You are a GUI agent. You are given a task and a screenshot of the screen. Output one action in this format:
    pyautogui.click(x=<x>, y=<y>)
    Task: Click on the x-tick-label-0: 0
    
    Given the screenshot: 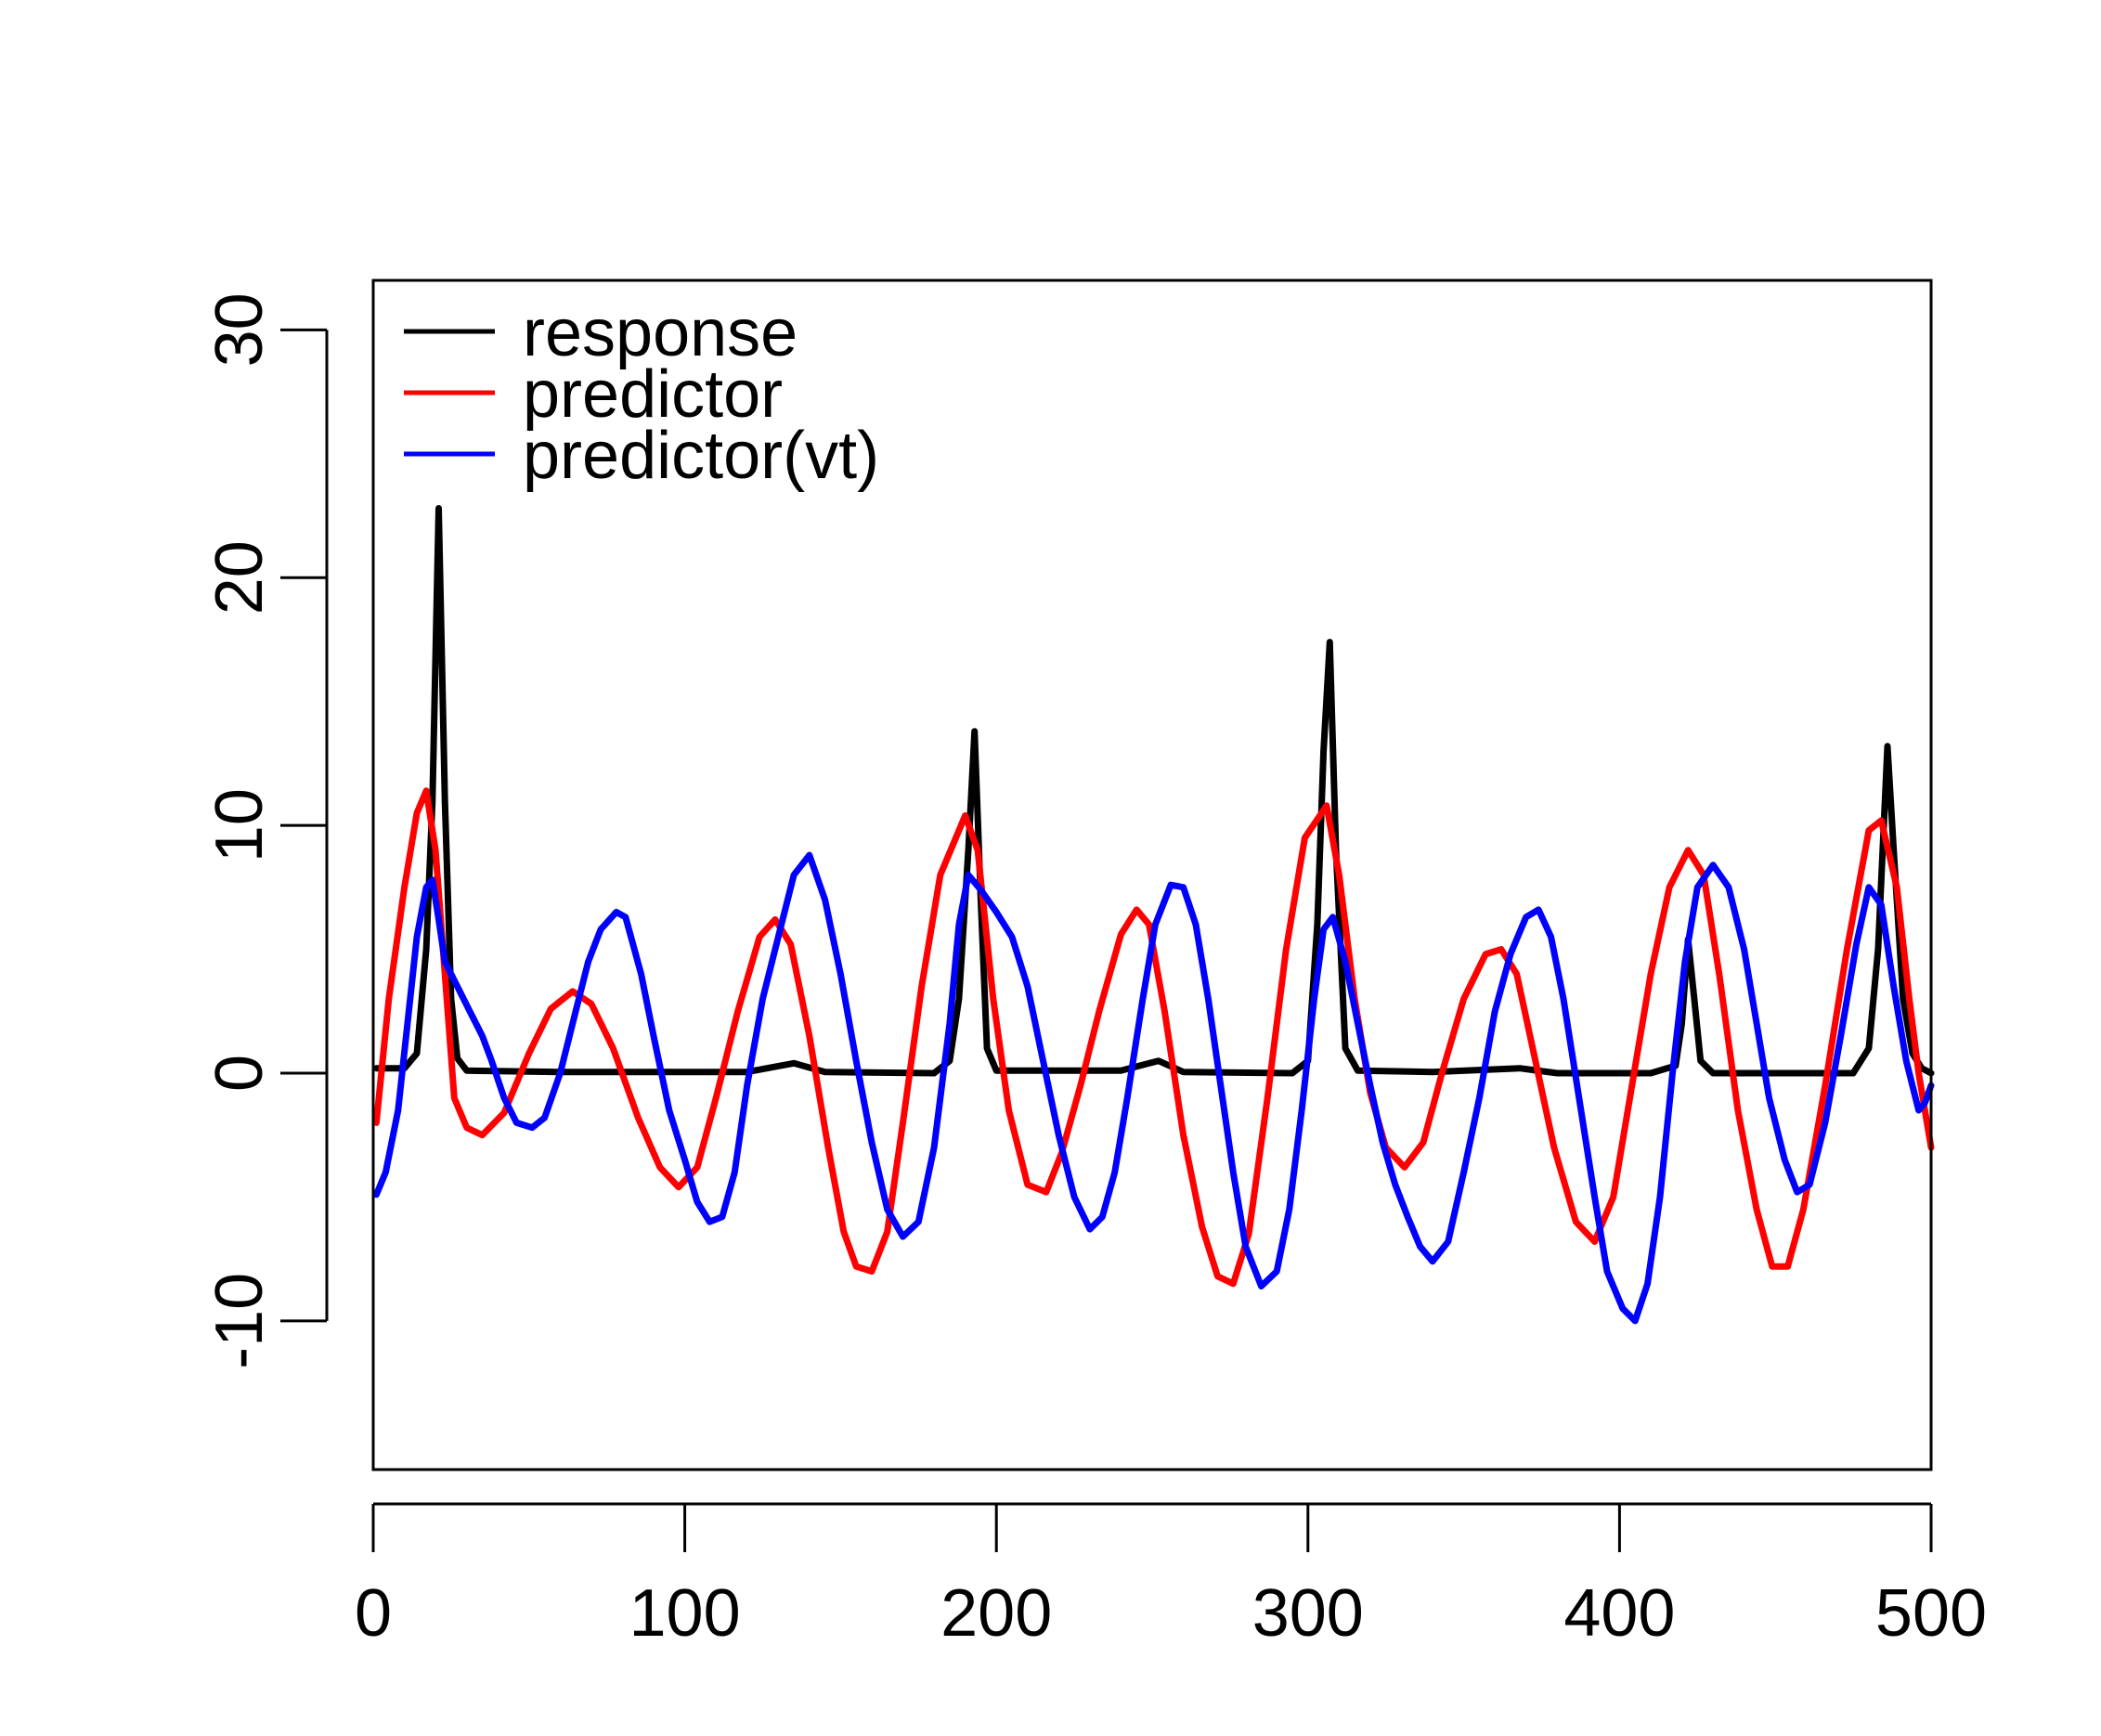 What is the action you would take?
    pyautogui.click(x=373, y=1613)
    